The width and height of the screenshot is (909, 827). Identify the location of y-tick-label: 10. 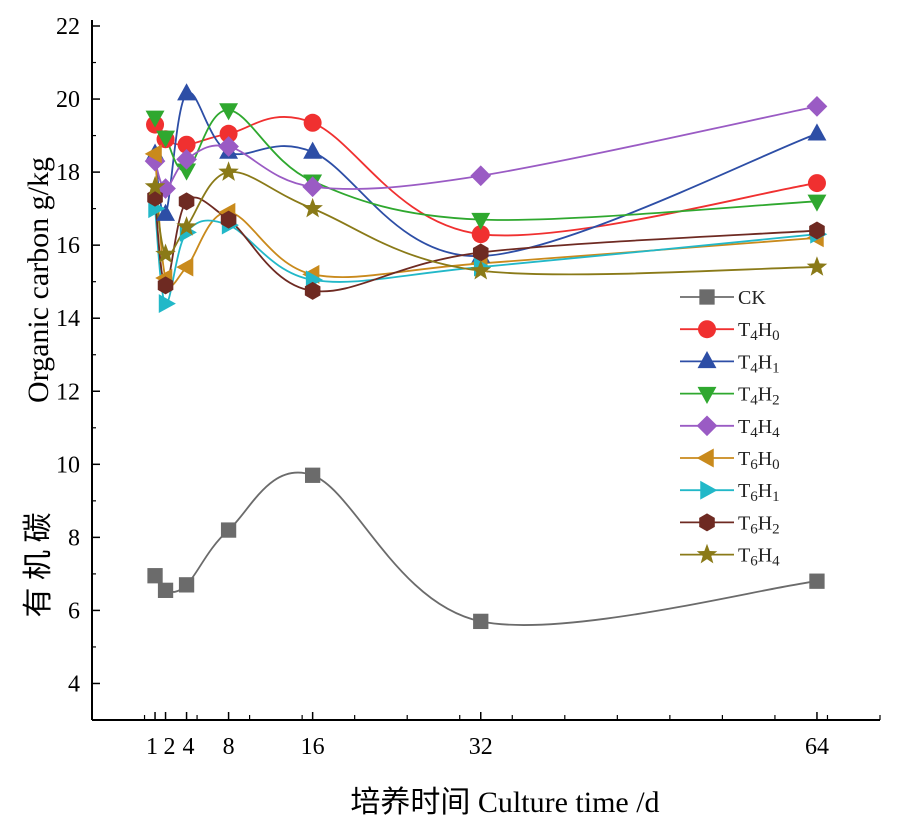
(68, 465).